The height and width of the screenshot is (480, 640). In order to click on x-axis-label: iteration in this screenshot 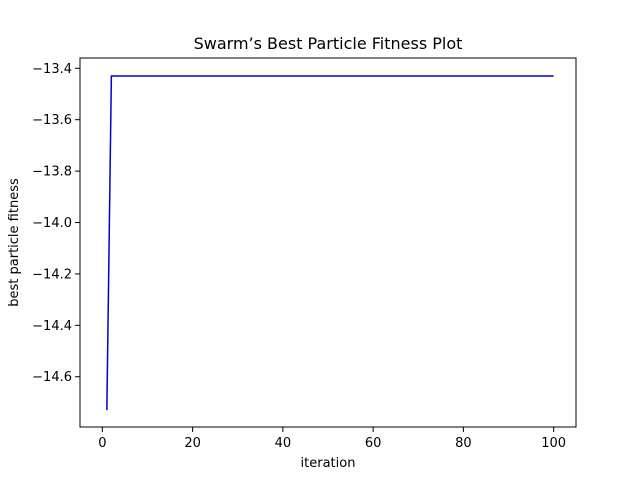, I will do `click(328, 463)`.